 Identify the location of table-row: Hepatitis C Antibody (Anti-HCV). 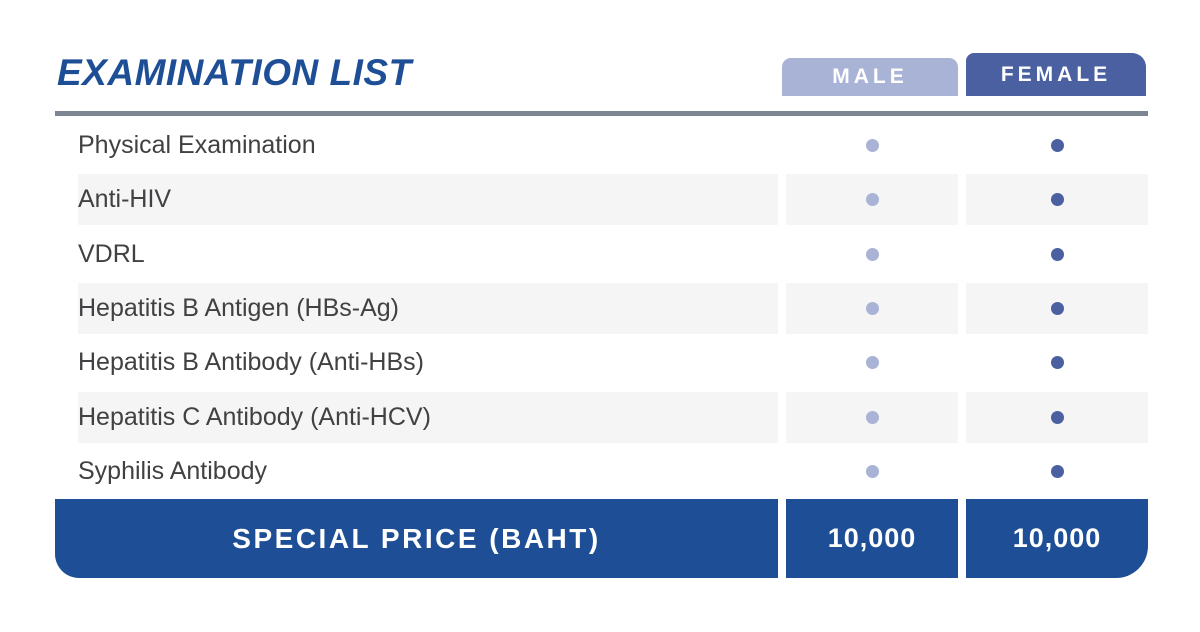
(601, 417).